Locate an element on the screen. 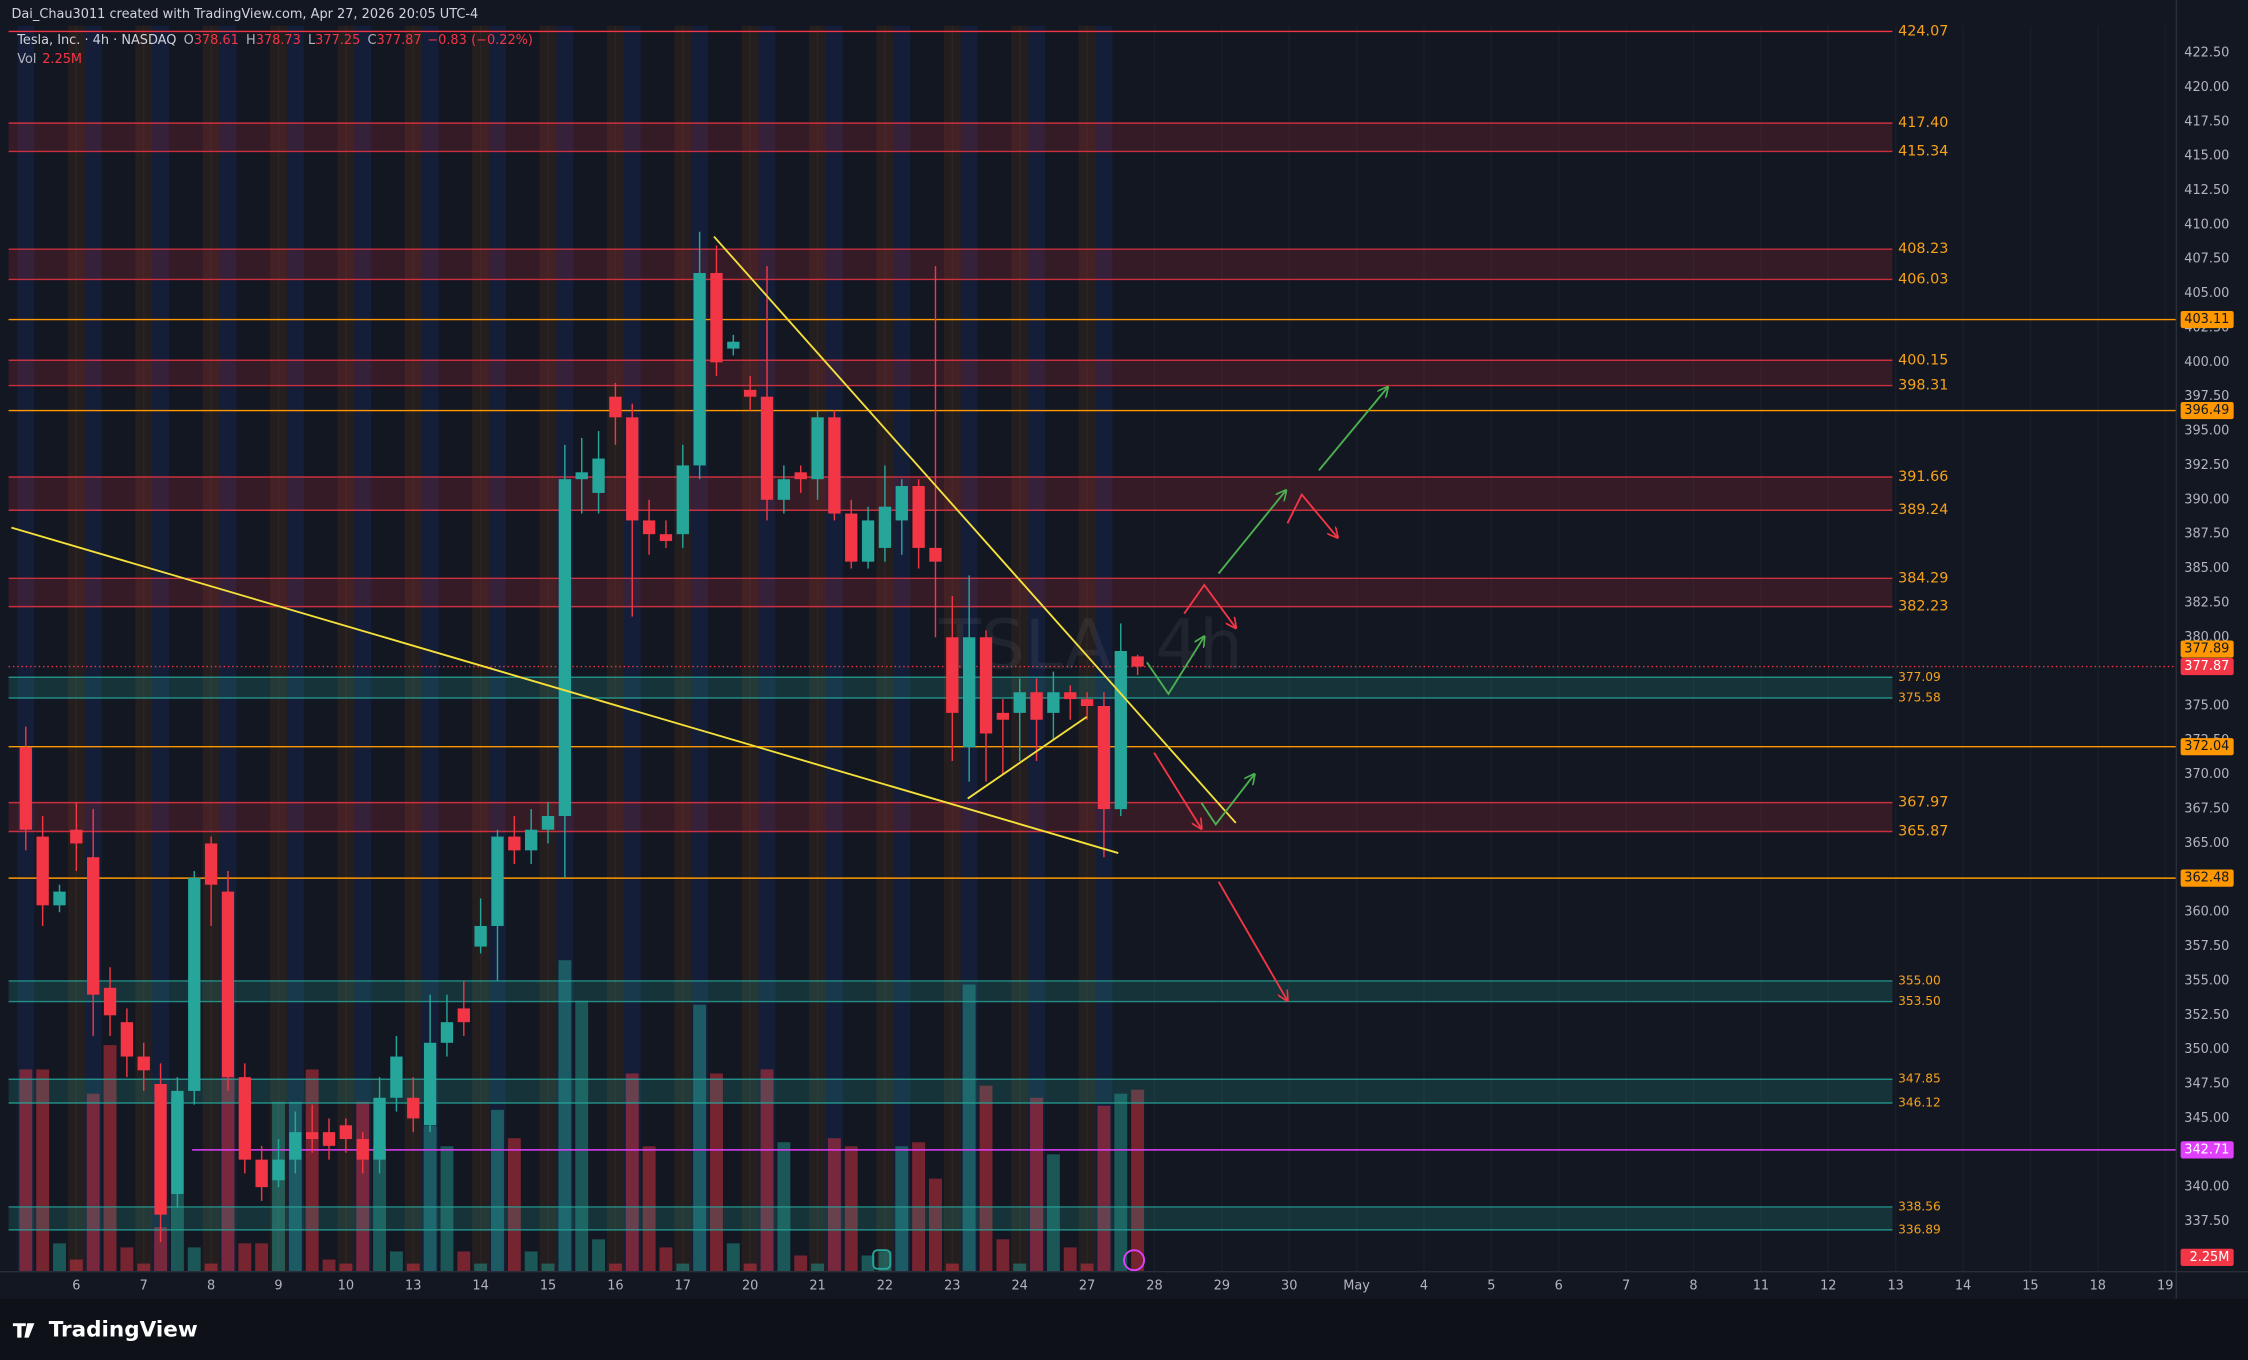 The width and height of the screenshot is (2248, 1360). x-tick-label: 14 is located at coordinates (480, 1286).